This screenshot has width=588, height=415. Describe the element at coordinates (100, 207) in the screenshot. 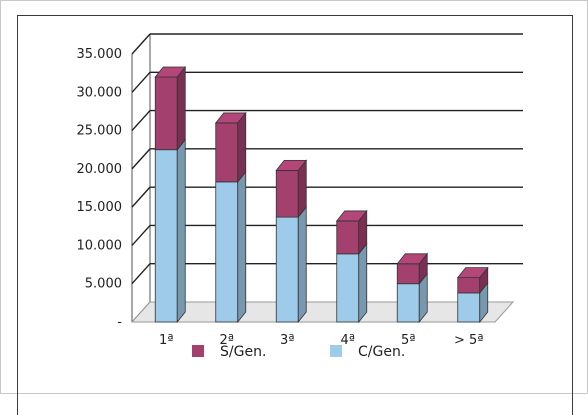

I see `y-tick-label: 15.000` at that location.